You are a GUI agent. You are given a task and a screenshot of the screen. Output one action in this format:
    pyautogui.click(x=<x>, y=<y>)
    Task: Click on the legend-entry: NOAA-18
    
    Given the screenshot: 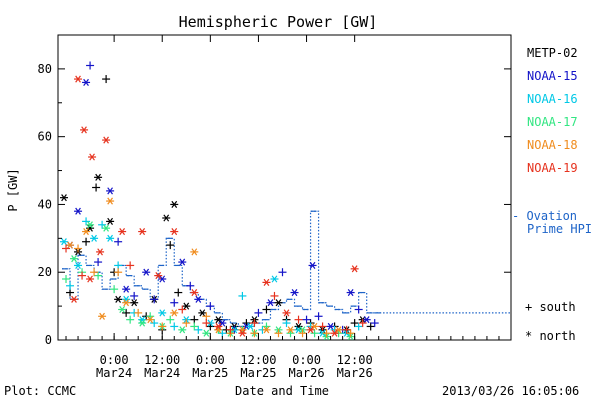 What is the action you would take?
    pyautogui.click(x=552, y=145)
    